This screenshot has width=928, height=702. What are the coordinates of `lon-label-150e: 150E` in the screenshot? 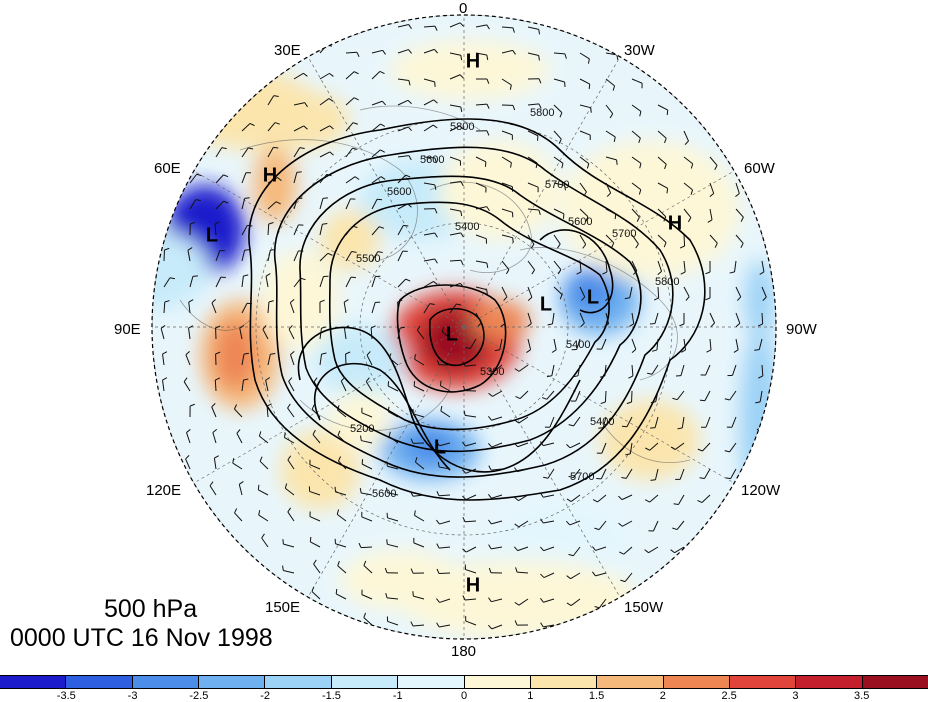 It's located at (283, 607).